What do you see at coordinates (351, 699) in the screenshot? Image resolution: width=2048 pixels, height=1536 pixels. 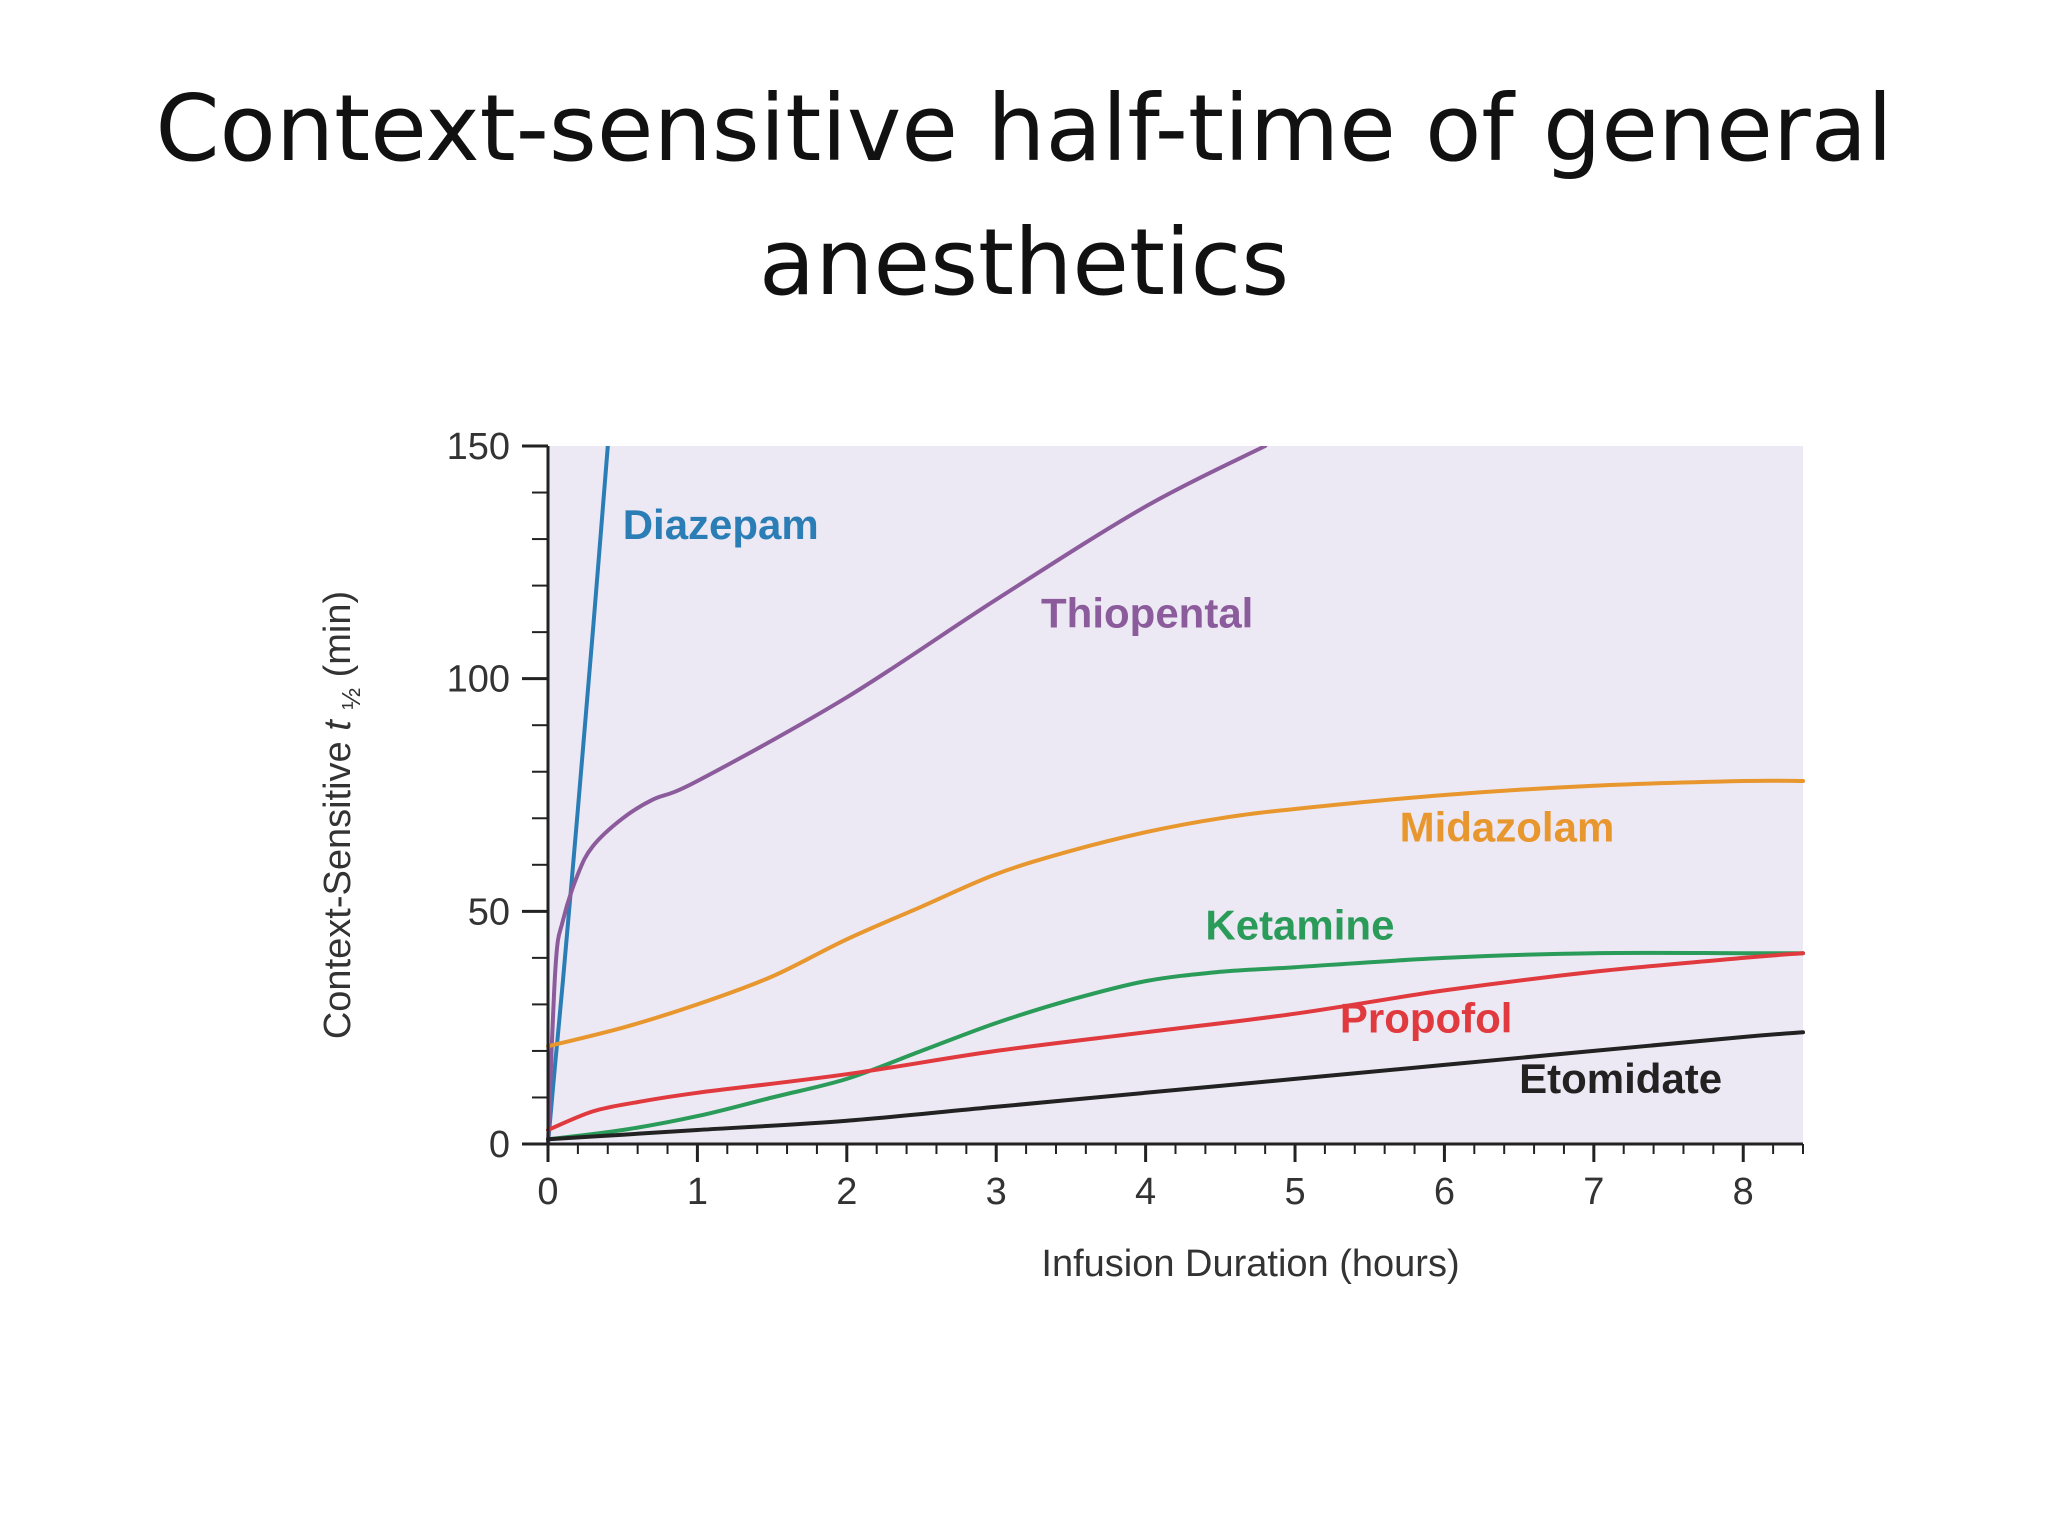 I see `y-axis-label-subscript: ½` at bounding box center [351, 699].